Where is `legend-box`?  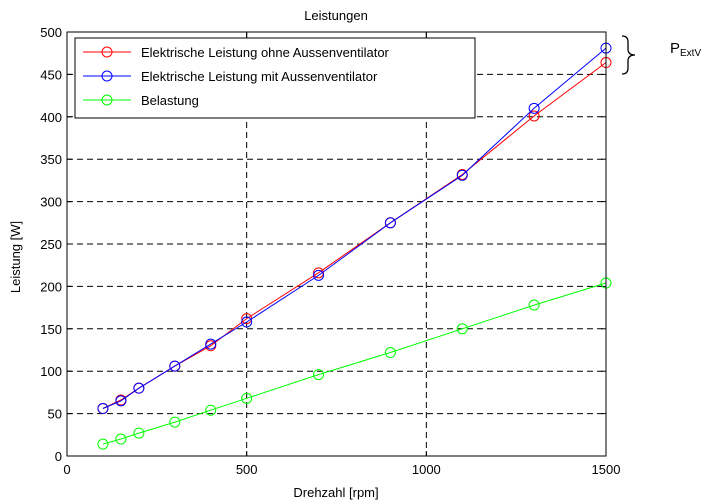 legend-box is located at coordinates (275, 78).